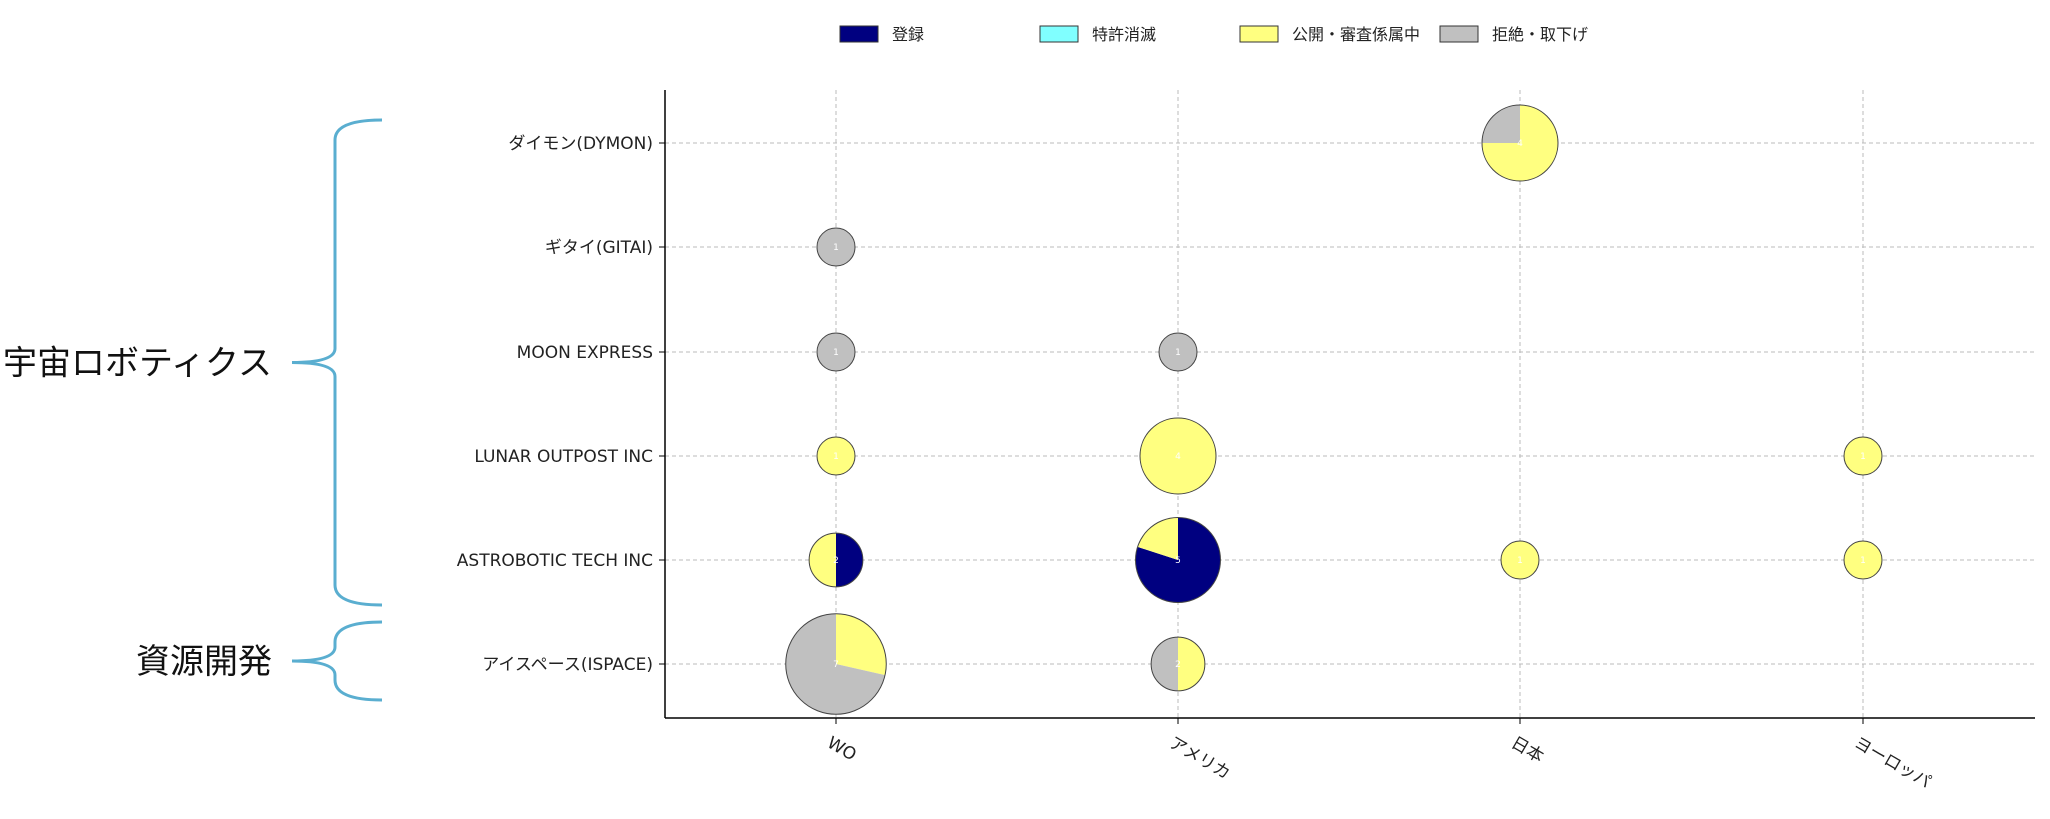 This screenshot has height=819, width=2050. What do you see at coordinates (555, 561) in the screenshot?
I see `y-tick-label: ASTROBOTIC TECH INC` at bounding box center [555, 561].